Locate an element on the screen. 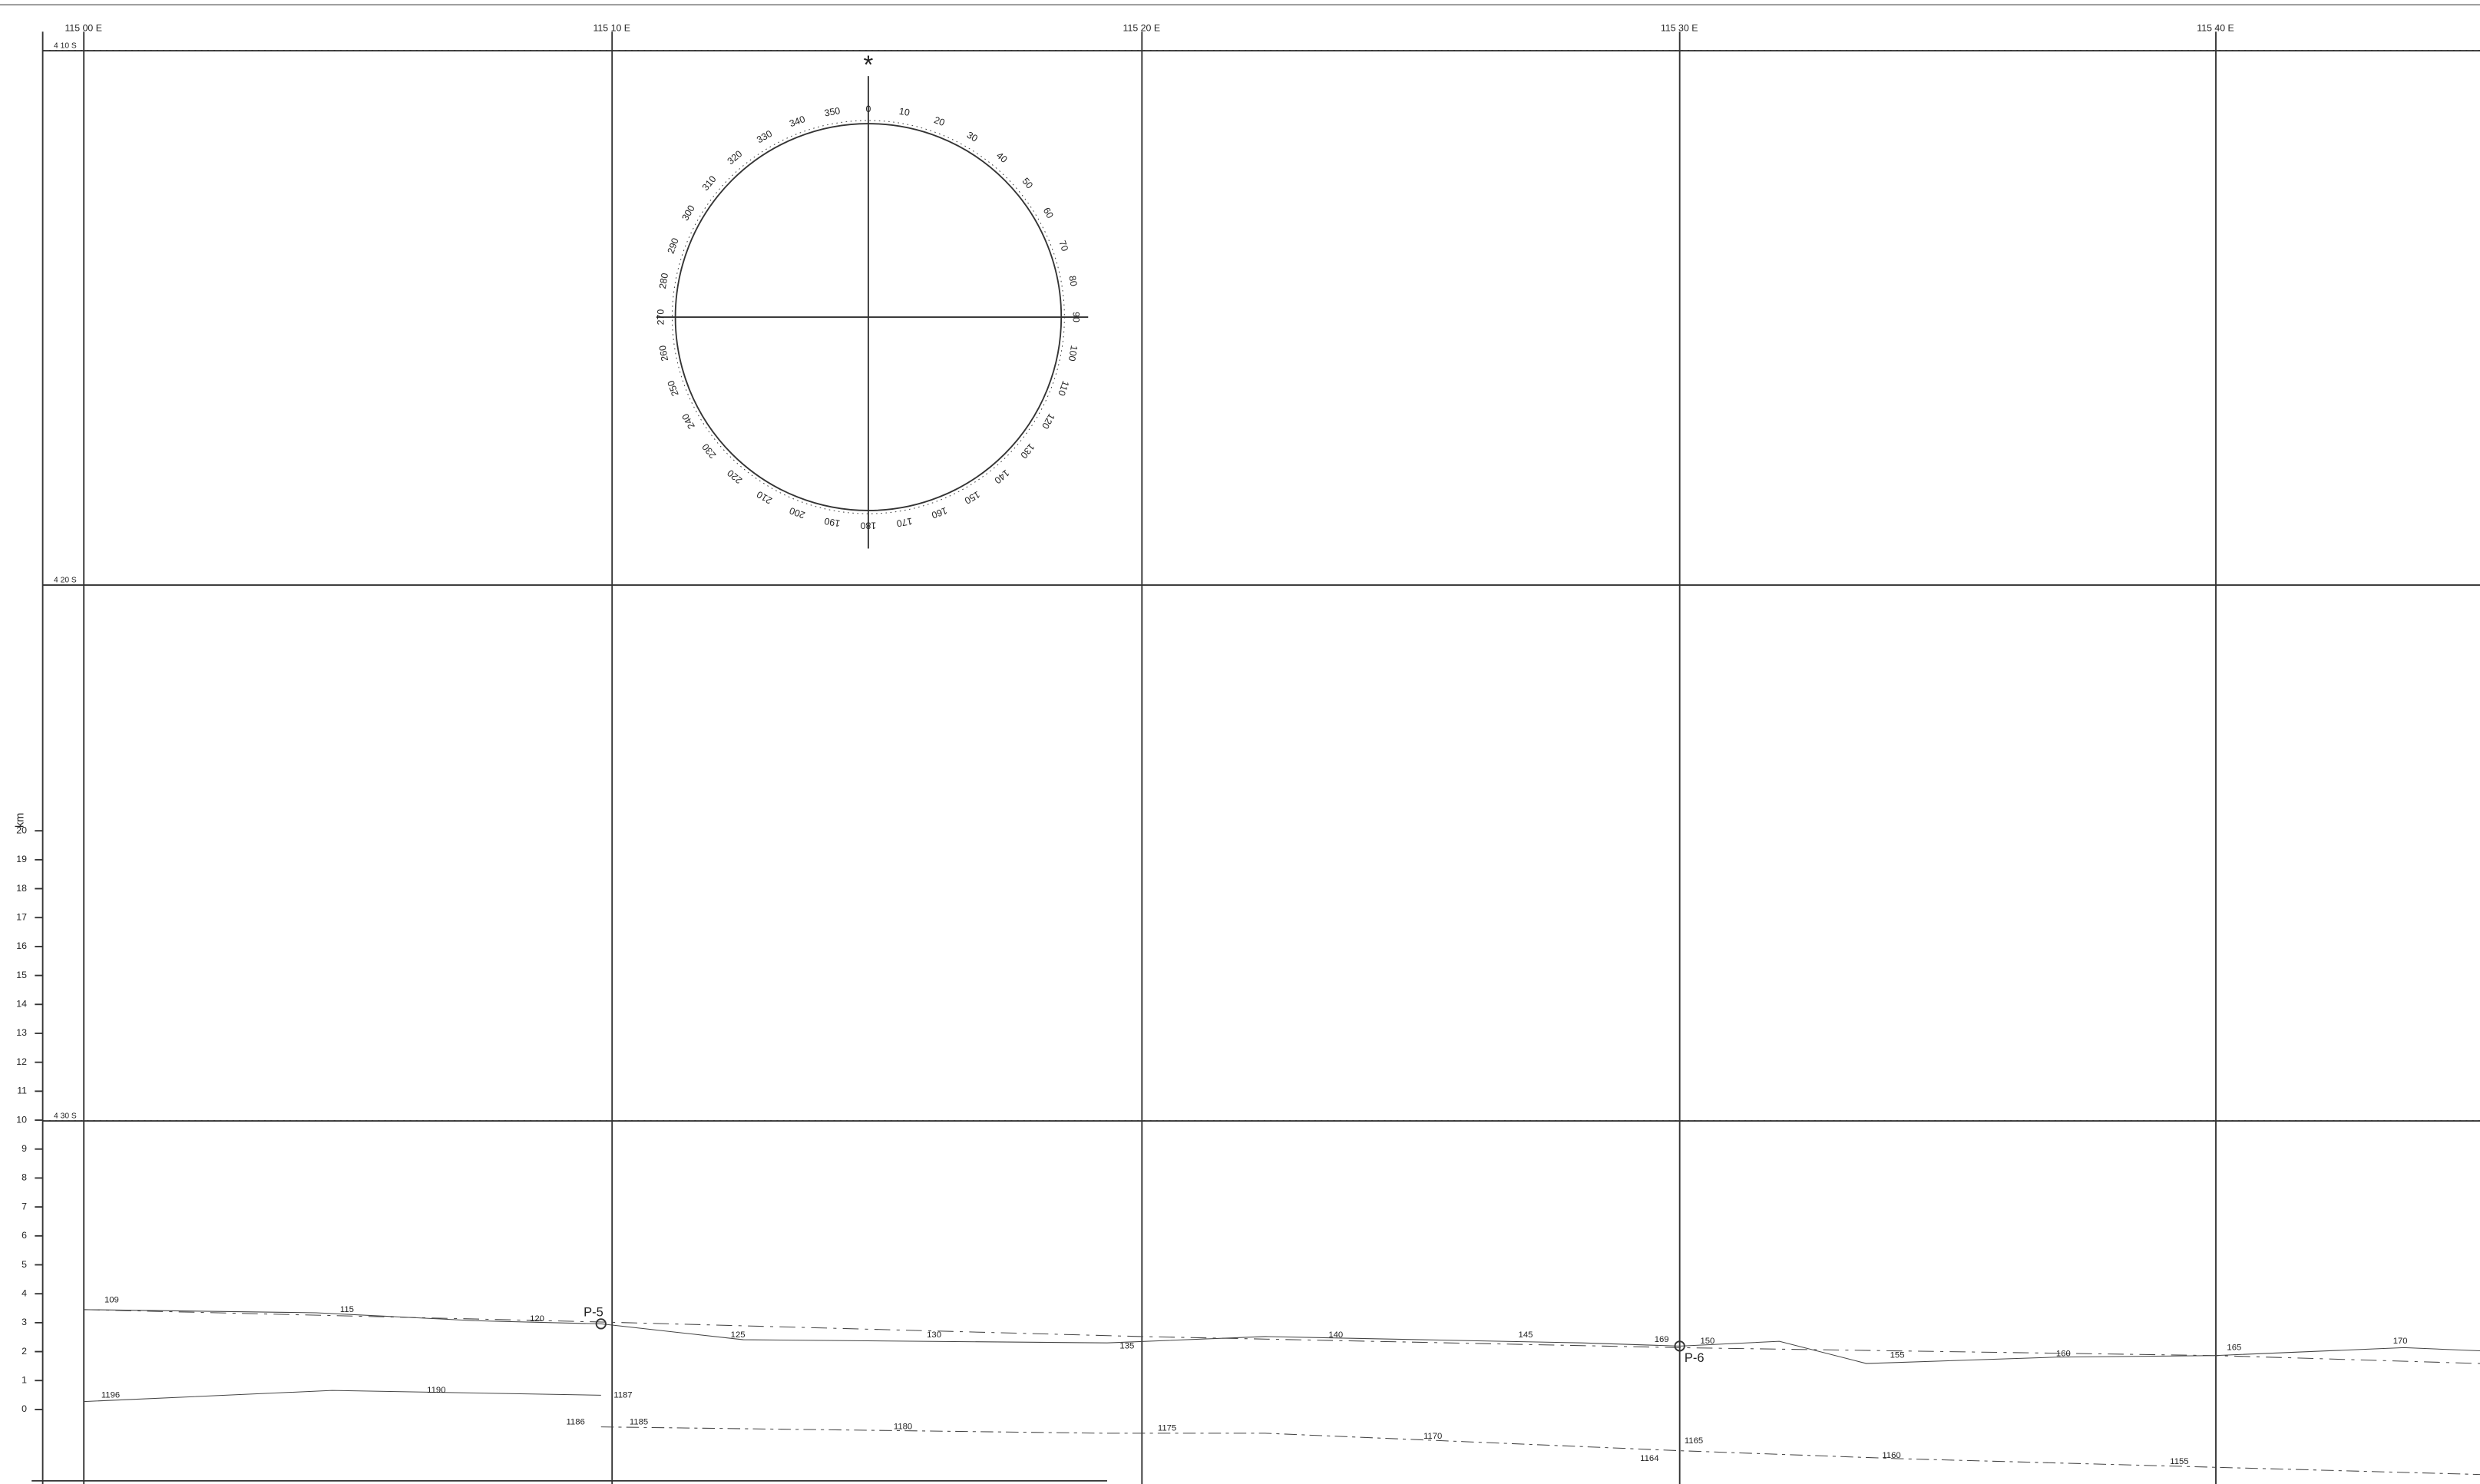 Image resolution: width=2480 pixels, height=1484 pixels. track-label: 1196 is located at coordinates (111, 1395).